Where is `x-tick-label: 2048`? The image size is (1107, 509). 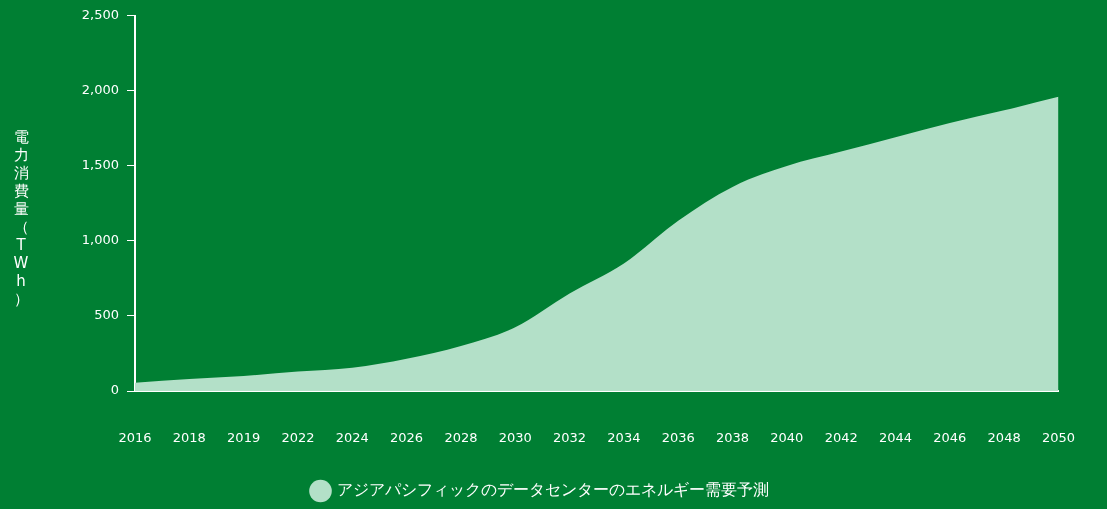 x-tick-label: 2048 is located at coordinates (1004, 438).